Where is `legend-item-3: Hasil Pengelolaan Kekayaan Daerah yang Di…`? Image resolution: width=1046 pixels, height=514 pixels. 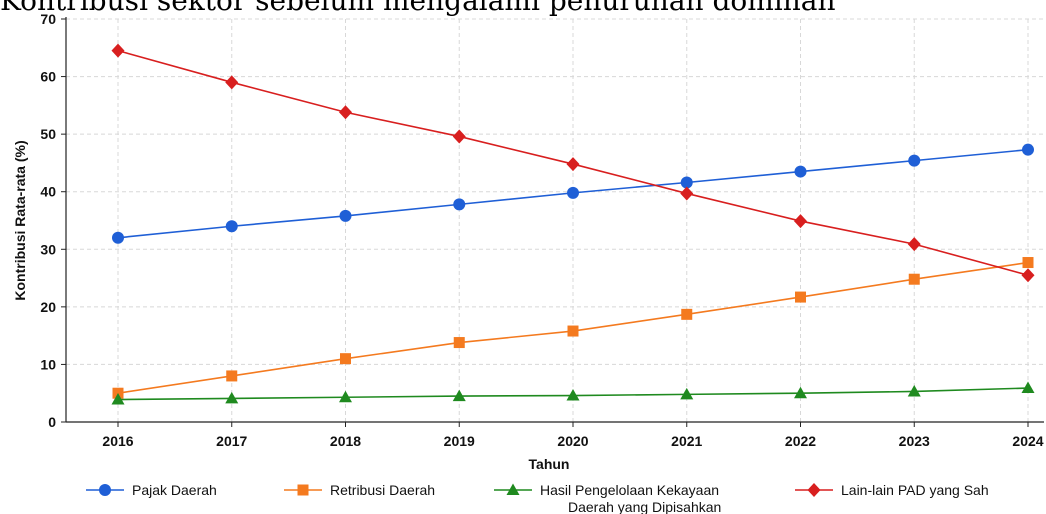
legend-item-3: Hasil Pengelolaan Kekayaan Daerah yang Di… is located at coordinates (607, 498).